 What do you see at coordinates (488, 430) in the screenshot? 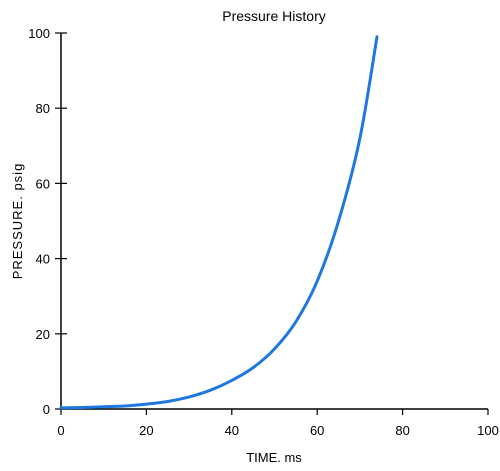
I see `x-tick-label: 100` at bounding box center [488, 430].